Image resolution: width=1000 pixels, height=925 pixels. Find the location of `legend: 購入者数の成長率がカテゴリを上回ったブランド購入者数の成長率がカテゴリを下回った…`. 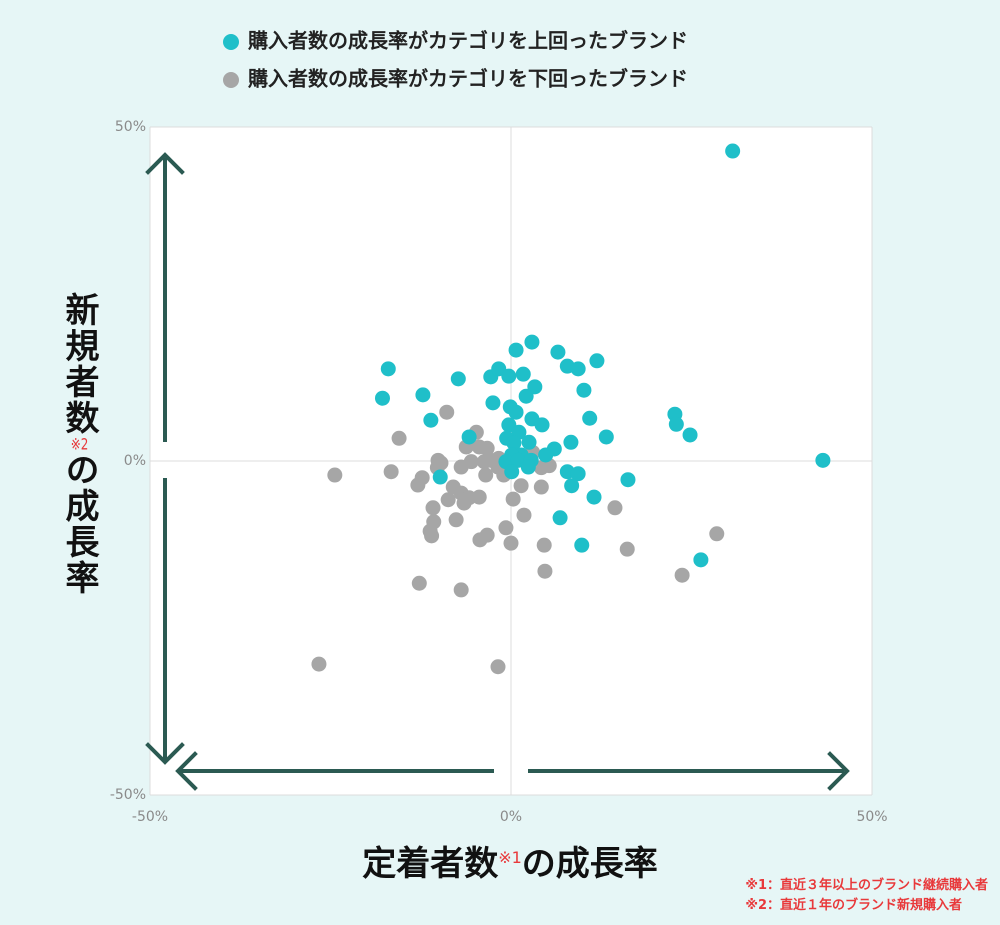

legend: 購入者数の成長率がカテゴリを上回ったブランド購入者数の成長率がカテゴリを下回った… is located at coordinates (455, 60).